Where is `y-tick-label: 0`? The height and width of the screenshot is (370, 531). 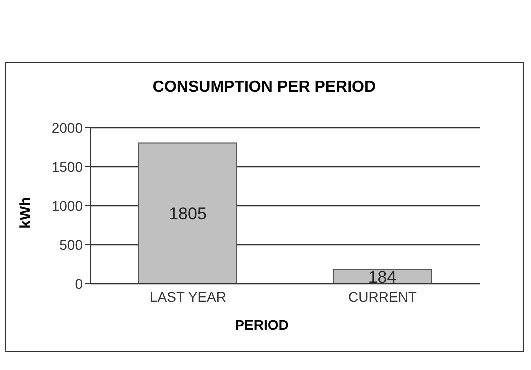 y-tick-label: 0 is located at coordinates (79, 284).